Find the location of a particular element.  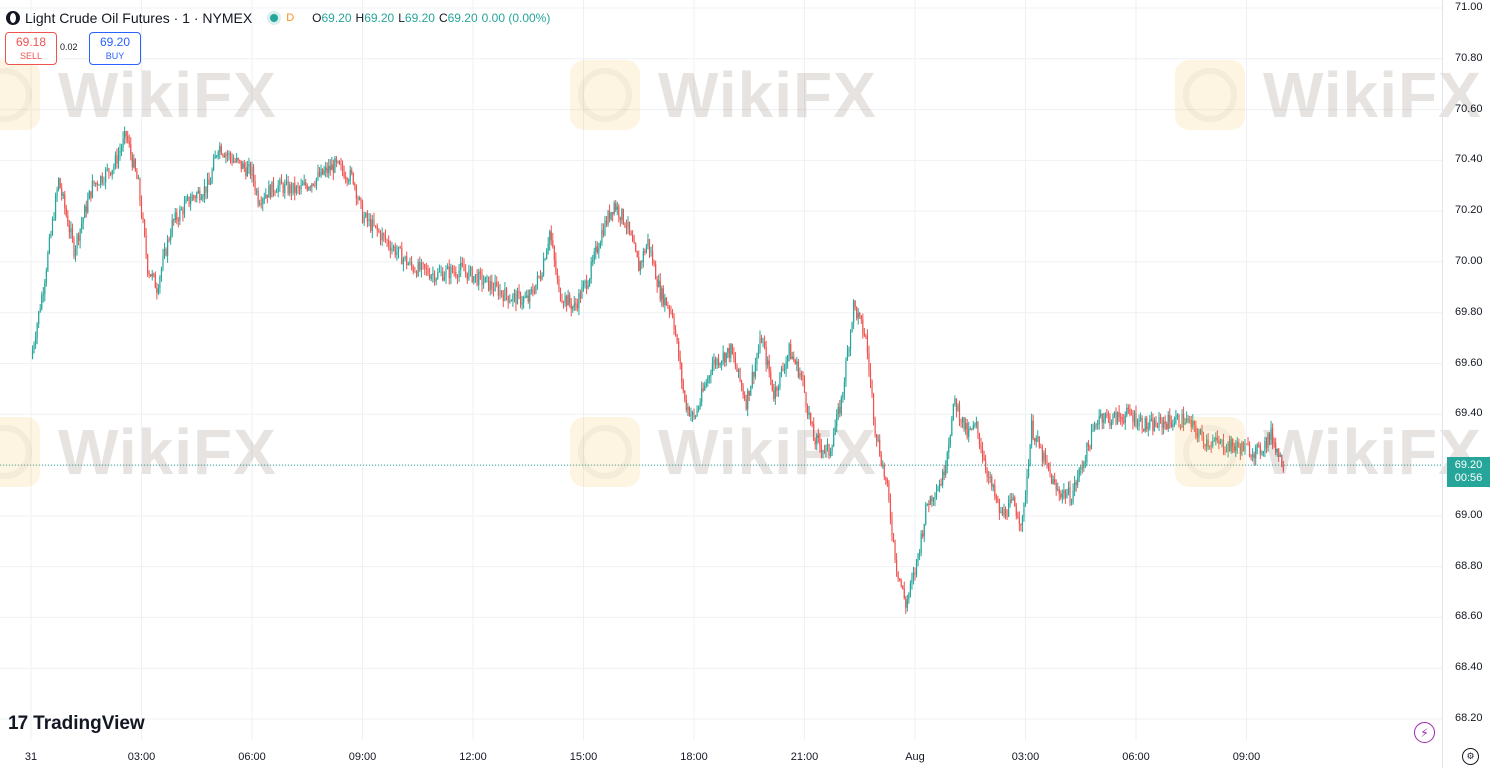

tradingview-logo: 17 TradingView is located at coordinates (76, 724).